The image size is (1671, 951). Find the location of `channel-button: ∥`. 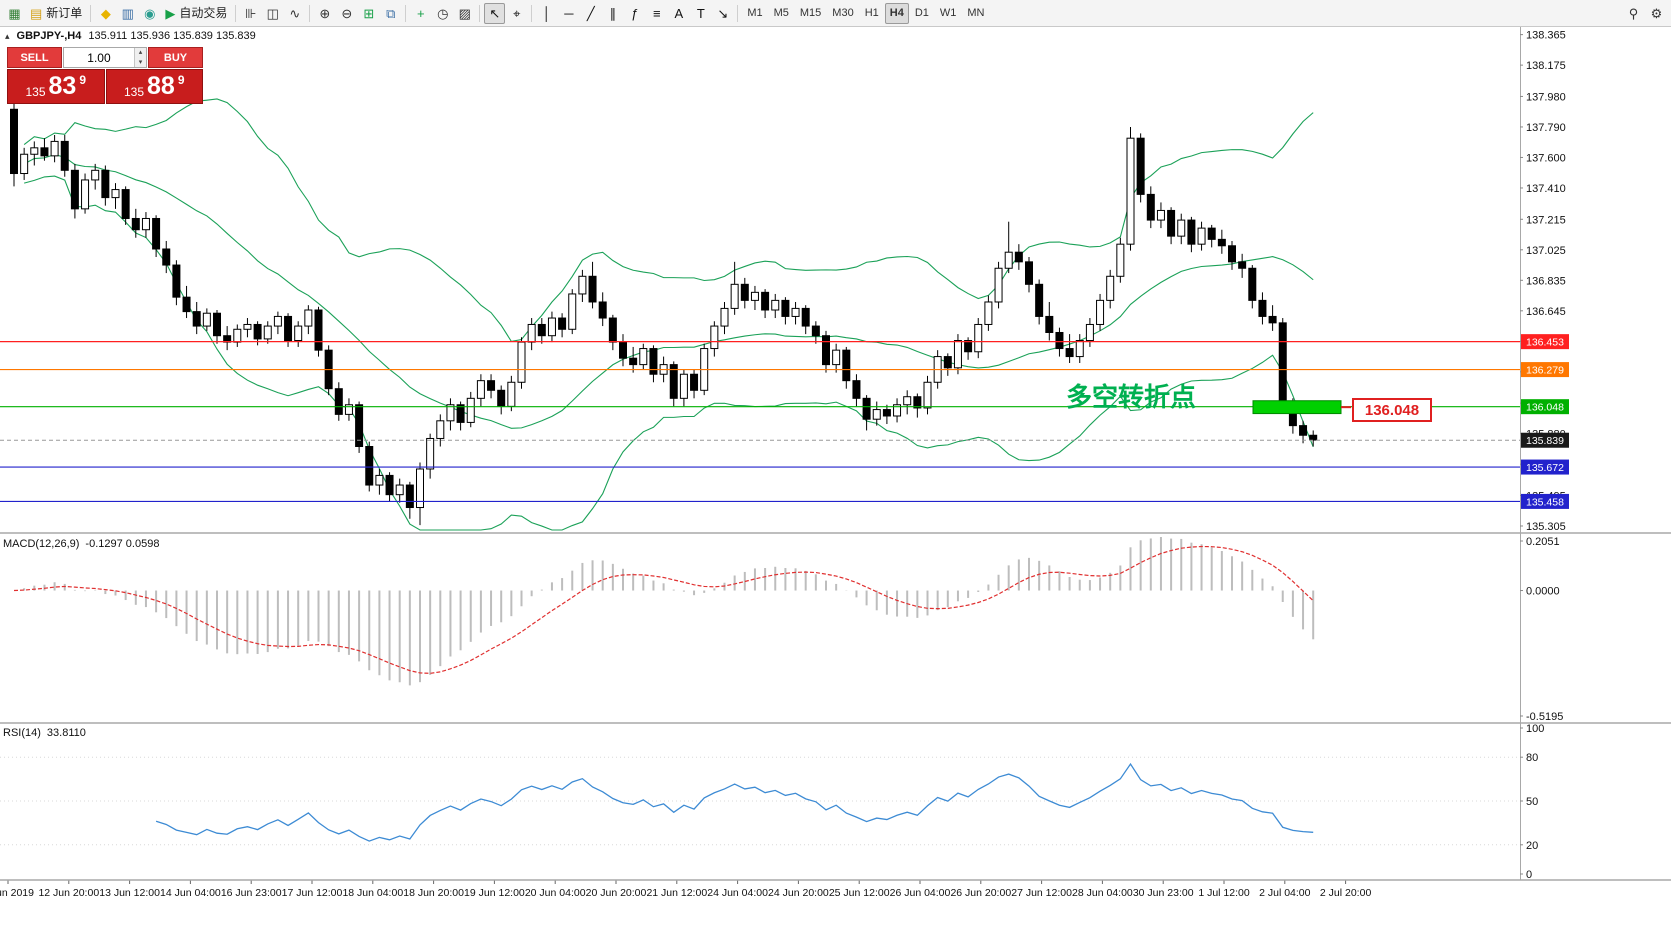

channel-button: ∥ is located at coordinates (612, 13).